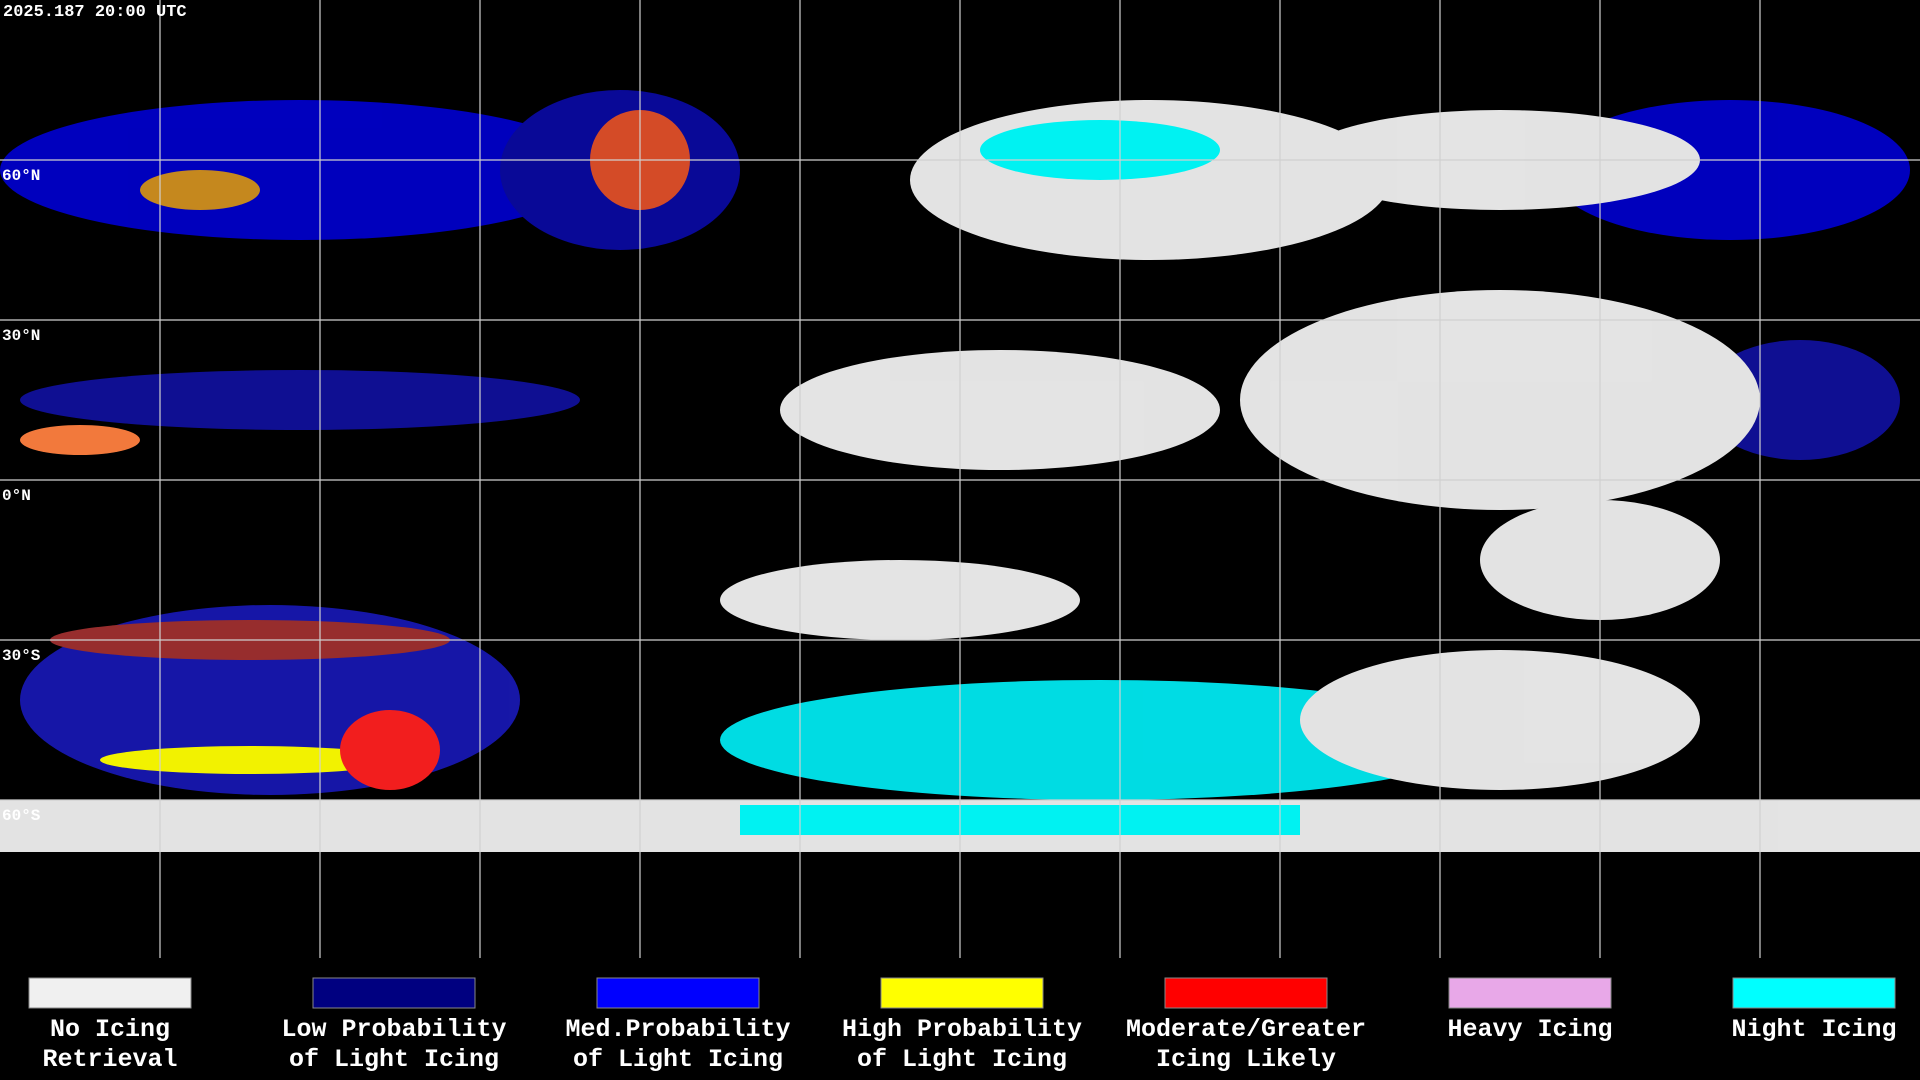  Describe the element at coordinates (95, 12) in the screenshot. I see `timestamp: 2025.187 20:00 UTC` at that location.